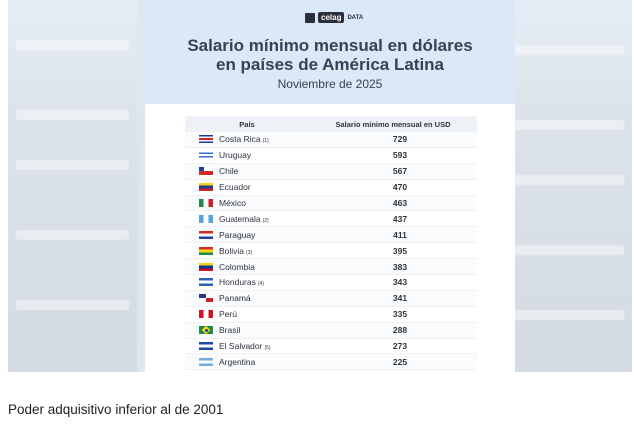  Describe the element at coordinates (400, 298) in the screenshot. I see `salary-value: 341` at that location.